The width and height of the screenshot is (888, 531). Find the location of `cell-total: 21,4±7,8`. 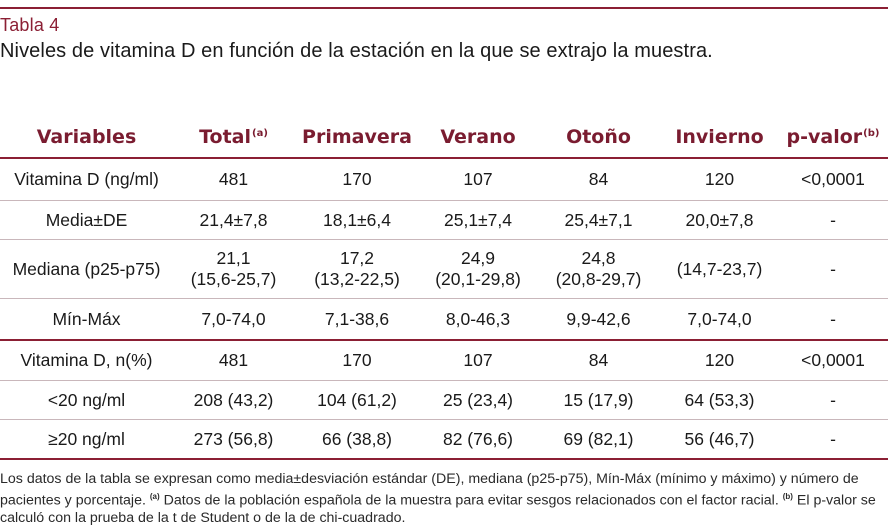

cell-total: 21,4±7,8 is located at coordinates (233, 220).